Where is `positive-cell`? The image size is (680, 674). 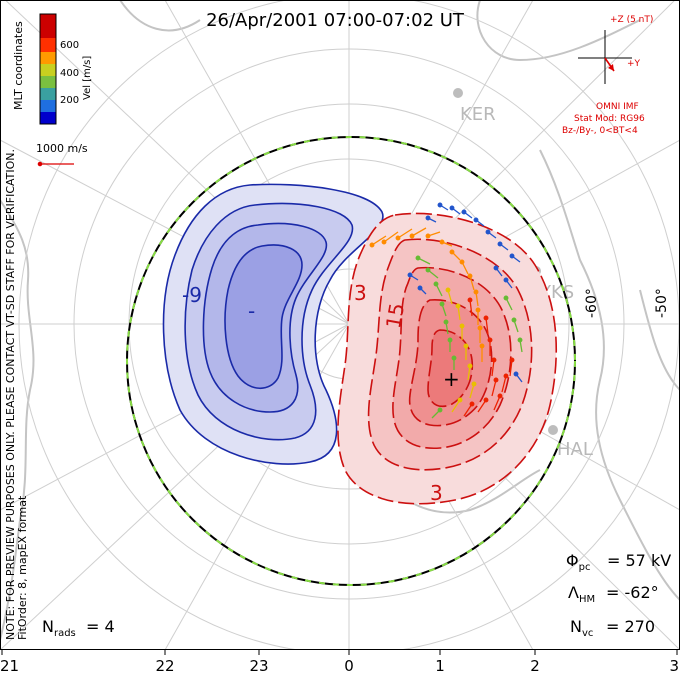 positive-cell is located at coordinates (447, 358).